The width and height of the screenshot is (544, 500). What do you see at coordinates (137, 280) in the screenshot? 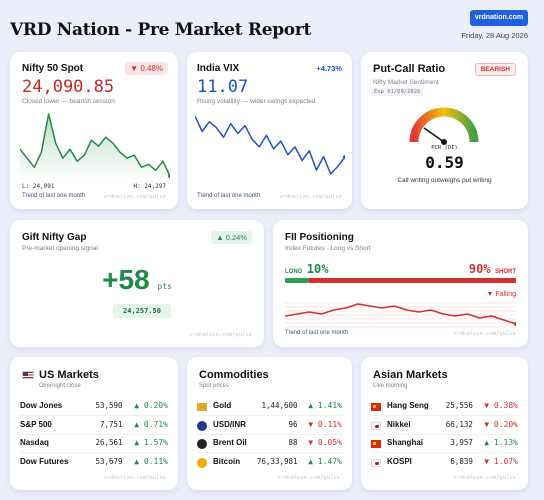
I see `gap-value: +58 pts` at bounding box center [137, 280].